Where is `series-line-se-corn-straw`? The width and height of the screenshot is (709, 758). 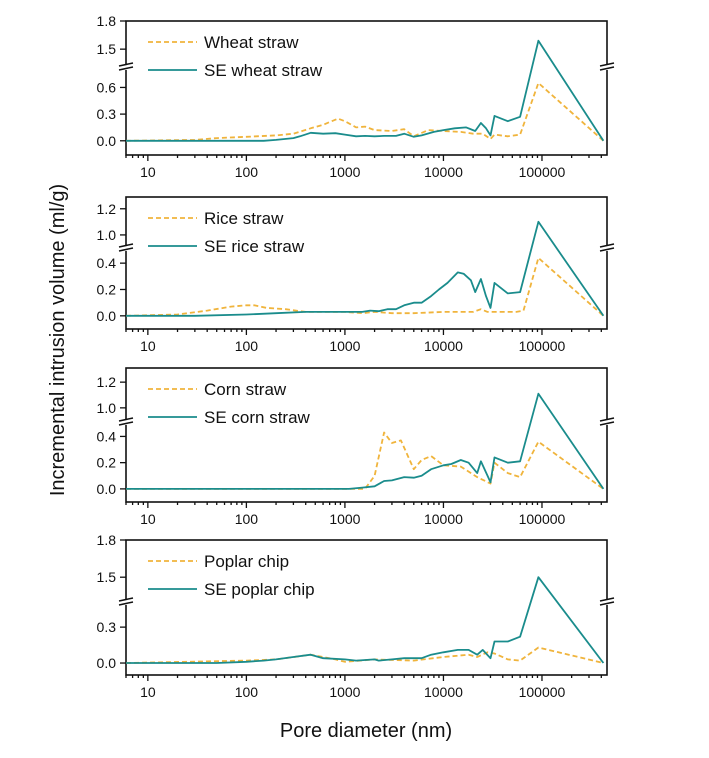 series-line-se-corn-straw is located at coordinates (365, 441).